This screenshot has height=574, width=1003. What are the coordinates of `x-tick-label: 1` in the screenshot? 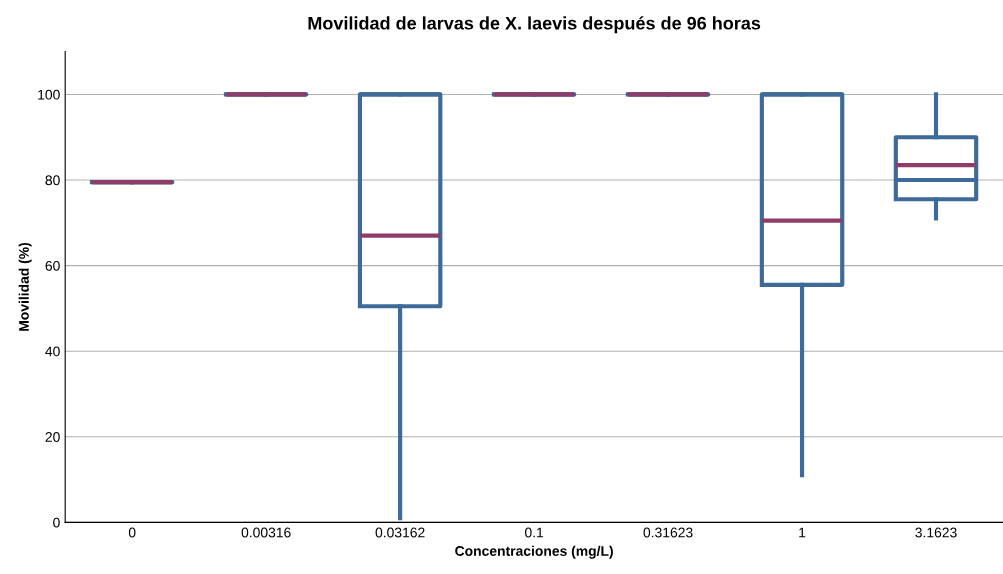 It's located at (802, 532).